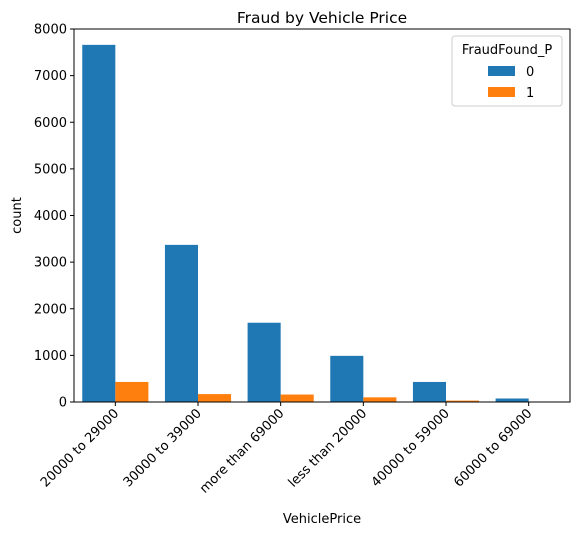 Image resolution: width=583 pixels, height=536 pixels. What do you see at coordinates (530, 72) in the screenshot?
I see `legend-label-0: 0` at bounding box center [530, 72].